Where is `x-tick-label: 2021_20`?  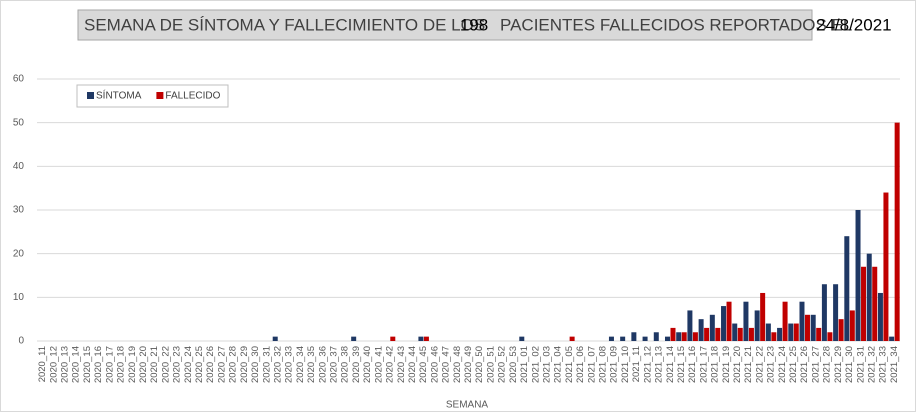
x-tick-label: 2021_20 is located at coordinates (737, 364).